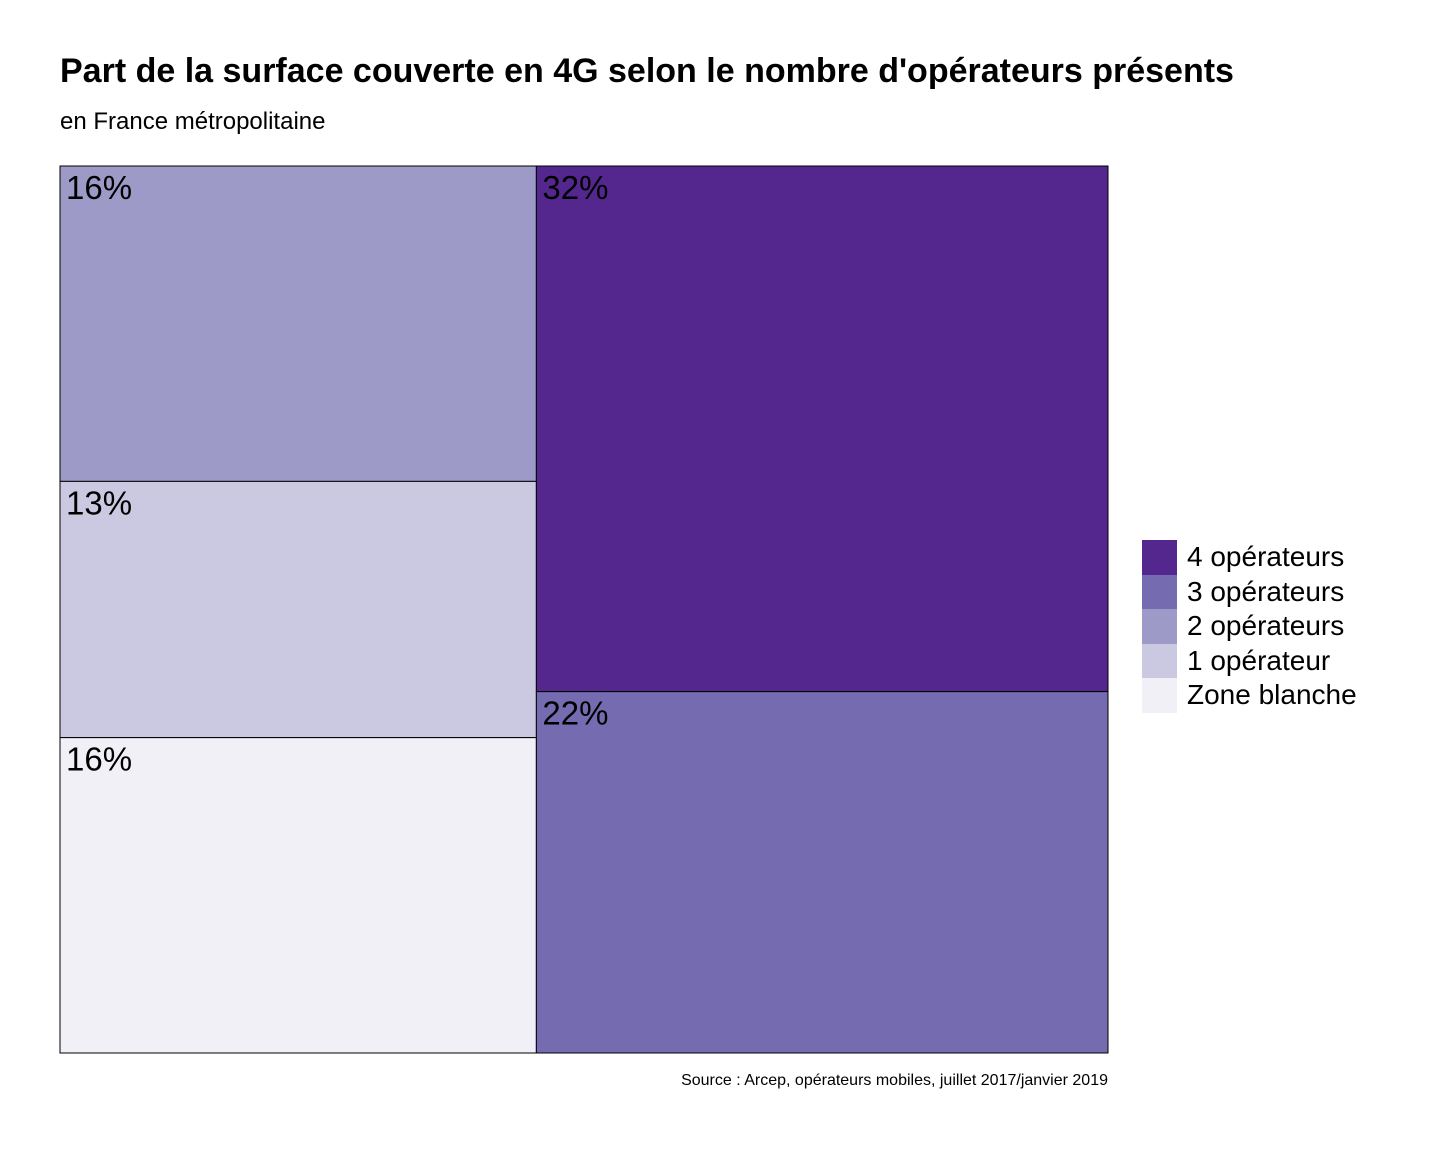  I want to click on tile-label-2-operateurs: 16%, so click(99, 187).